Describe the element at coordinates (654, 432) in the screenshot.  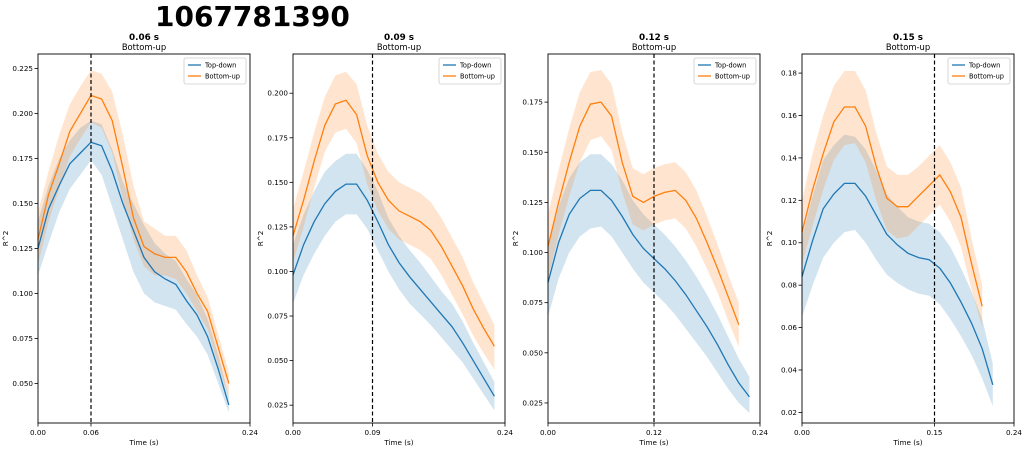
I see `x-tick-label: 0.12` at that location.